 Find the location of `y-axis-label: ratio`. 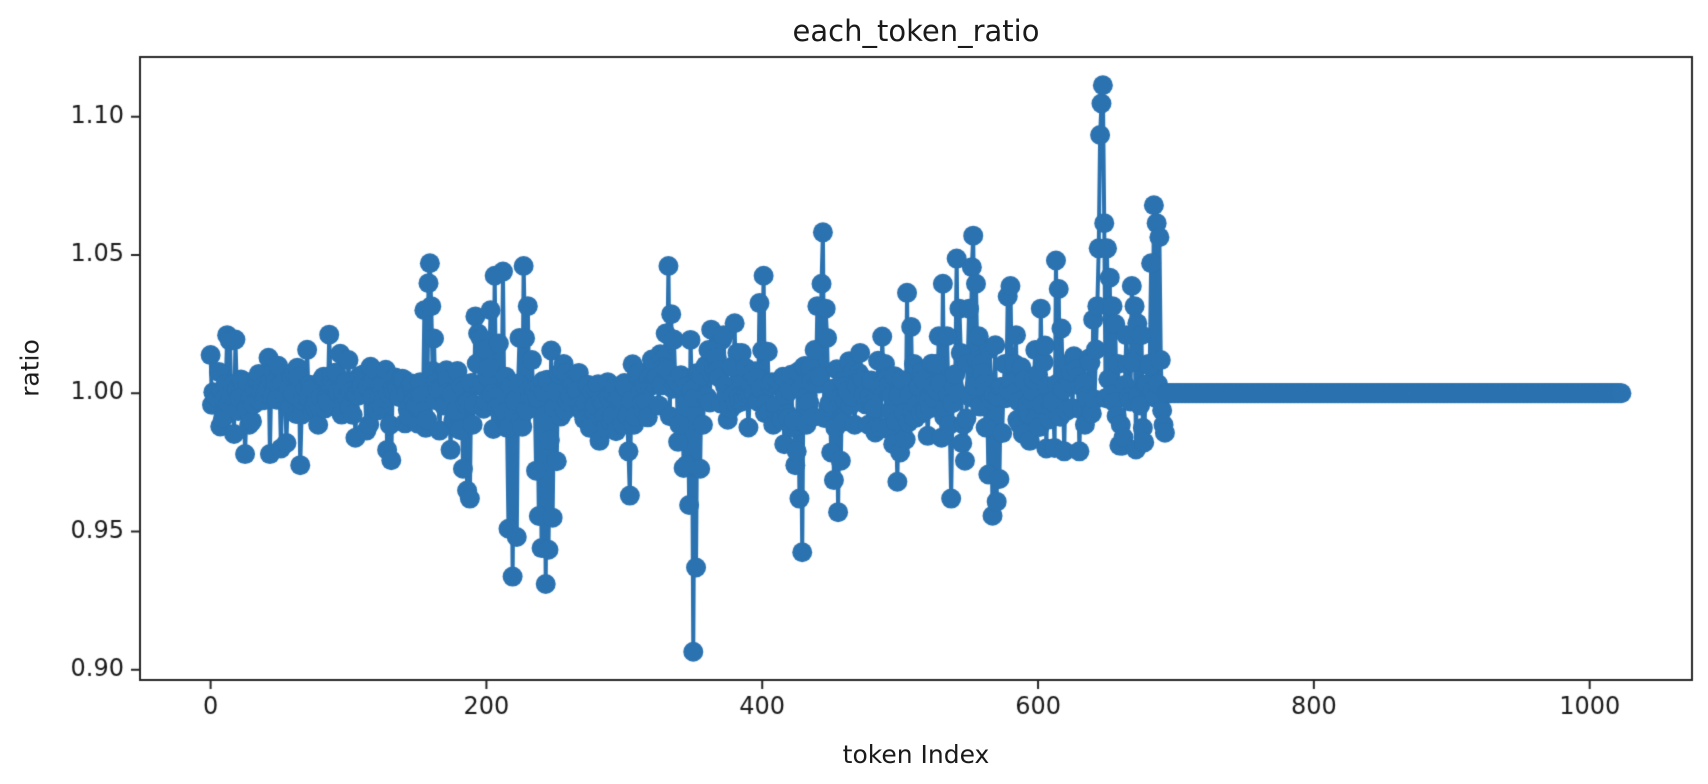

y-axis-label: ratio is located at coordinates (30, 368).